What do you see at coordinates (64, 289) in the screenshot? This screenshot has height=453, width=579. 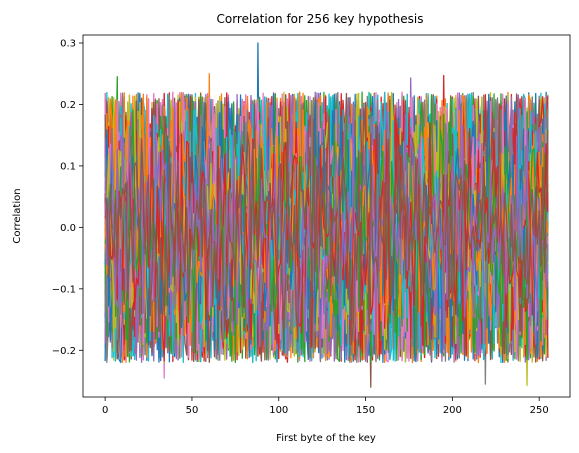 I see `y-tick-label: −0.1` at bounding box center [64, 289].